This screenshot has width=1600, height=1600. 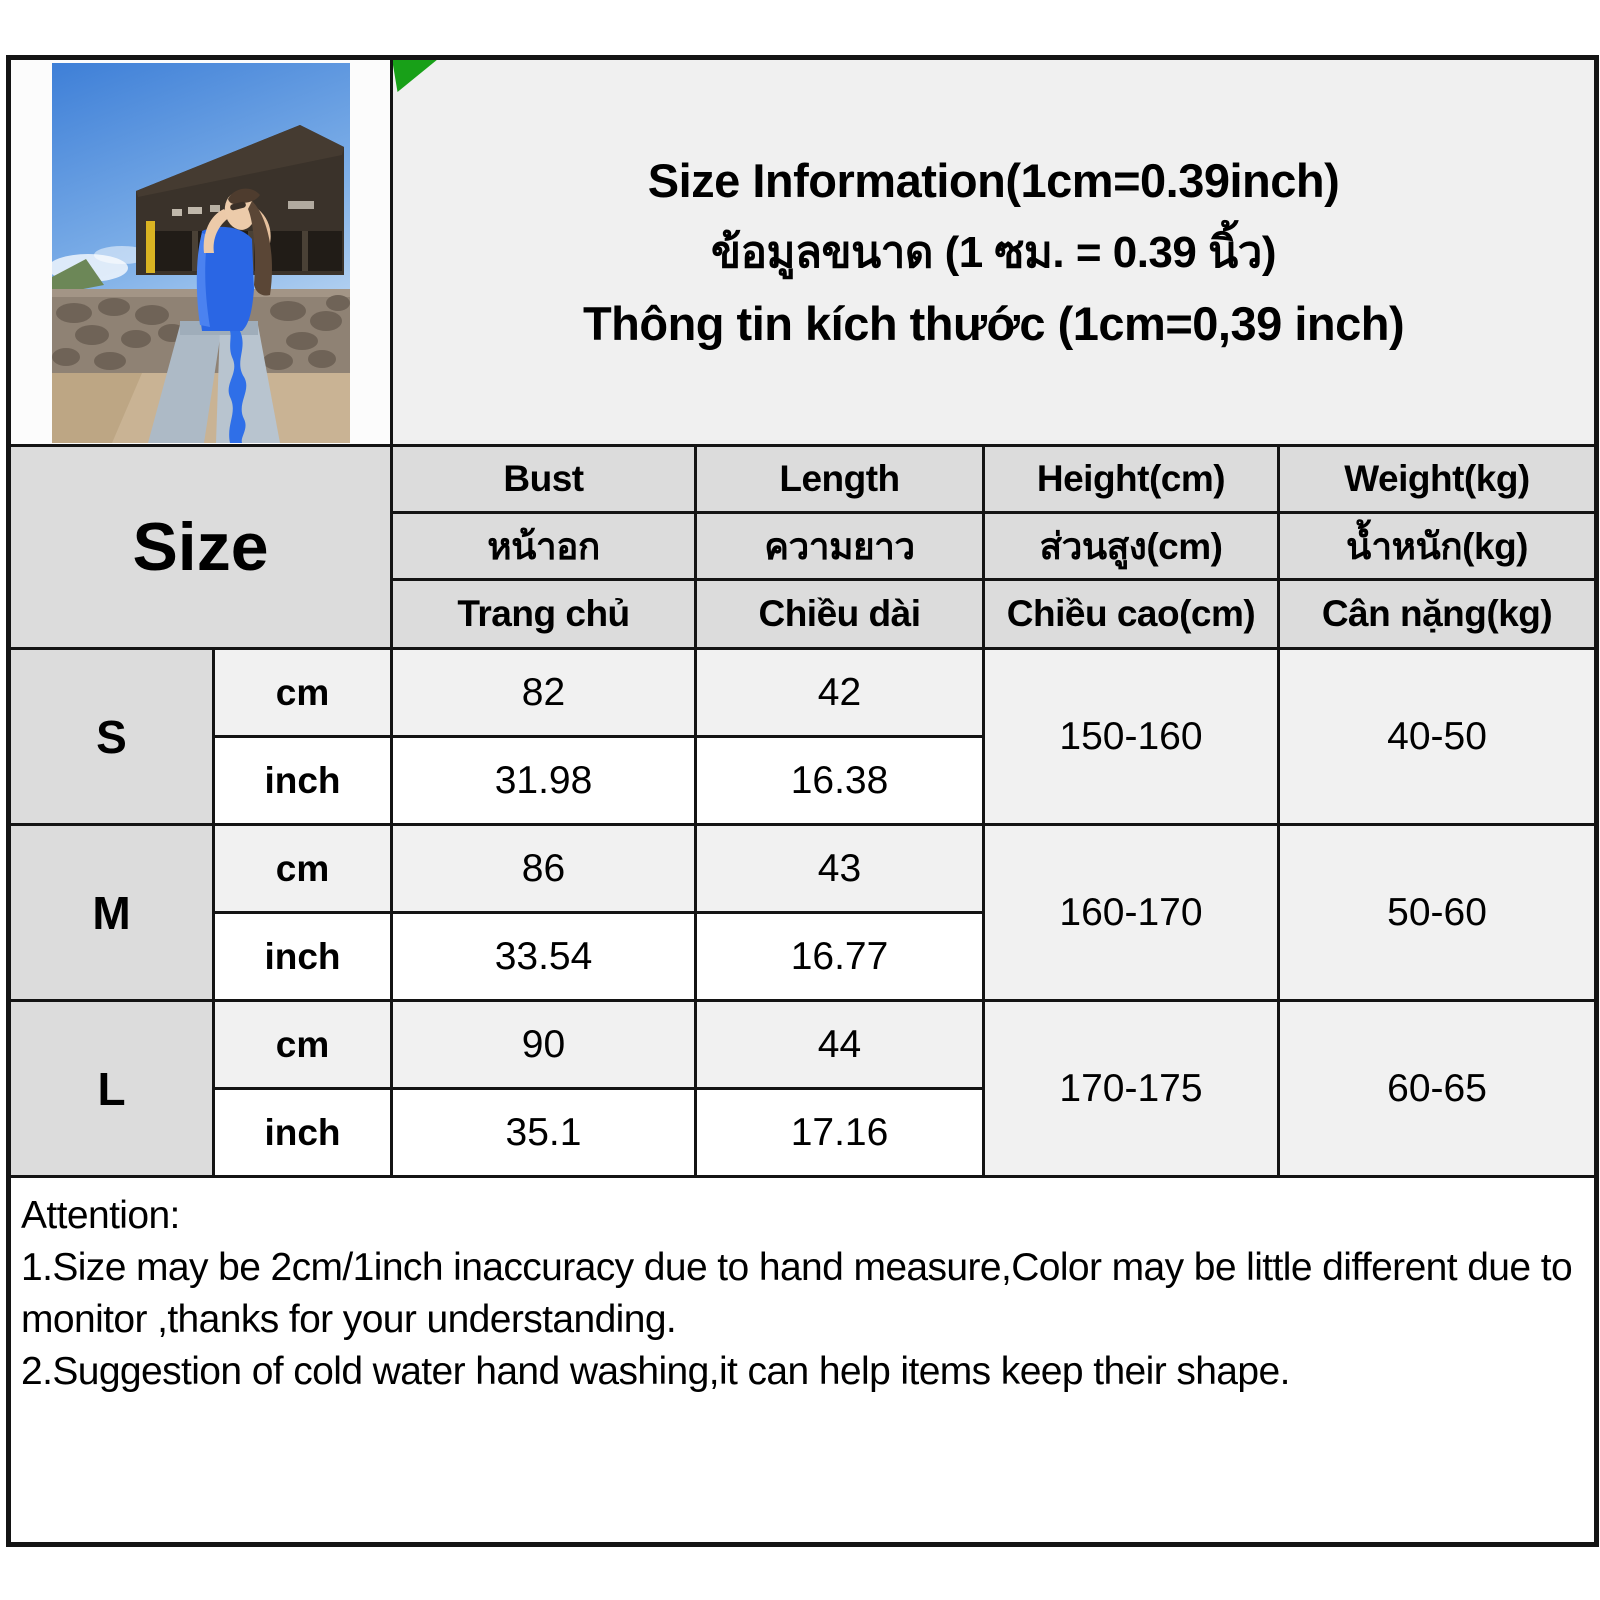 What do you see at coordinates (111, 736) in the screenshot?
I see `row-s-label: S` at bounding box center [111, 736].